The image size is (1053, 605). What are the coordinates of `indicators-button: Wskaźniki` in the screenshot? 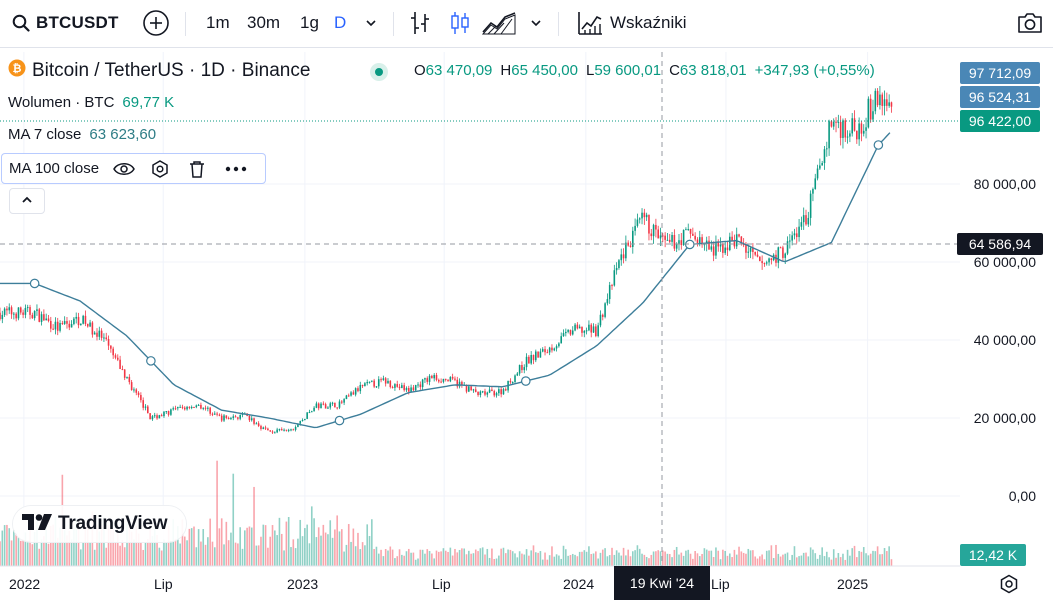 It's located at (632, 23).